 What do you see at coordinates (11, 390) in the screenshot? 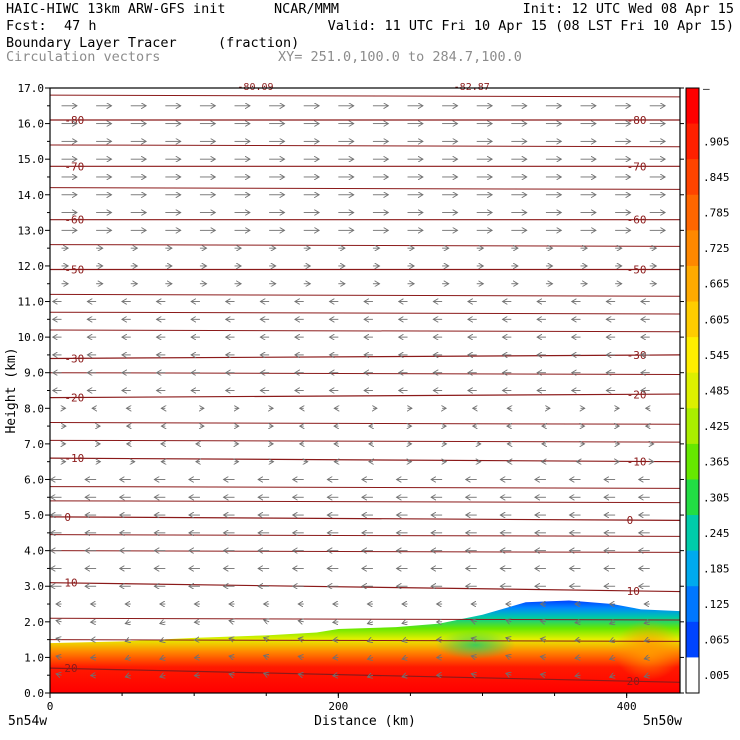
I see `y-axis-label: Height (km)` at bounding box center [11, 390].